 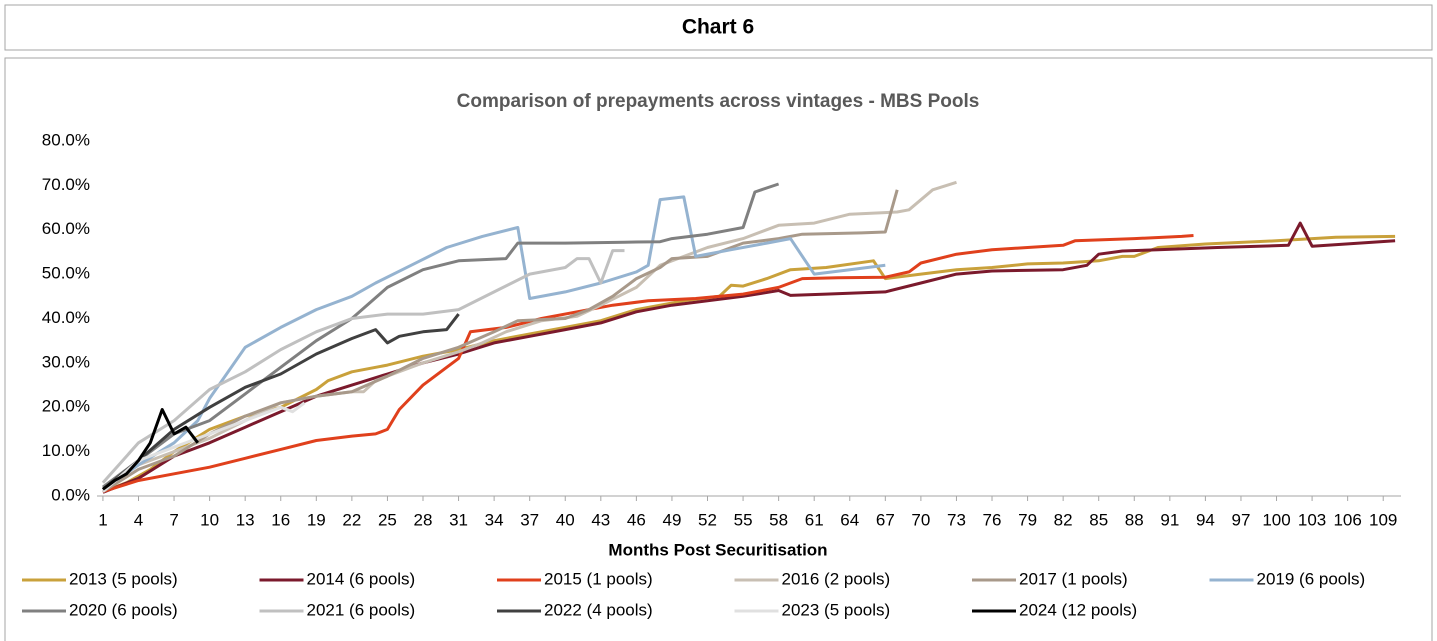 I want to click on x-tick-label: 58, so click(x=778, y=519).